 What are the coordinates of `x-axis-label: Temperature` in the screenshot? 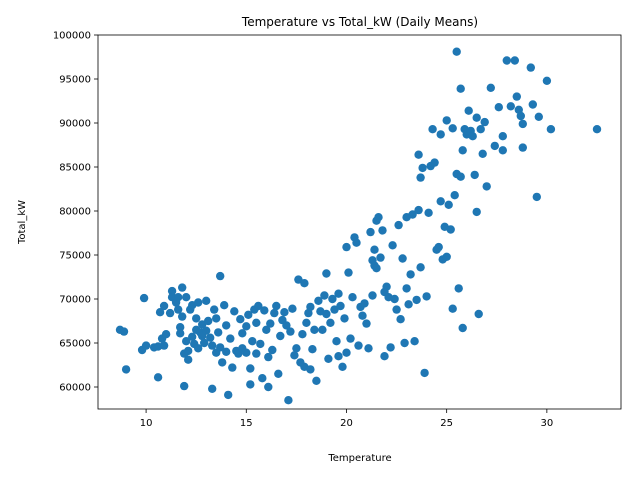 It's located at (359, 458).